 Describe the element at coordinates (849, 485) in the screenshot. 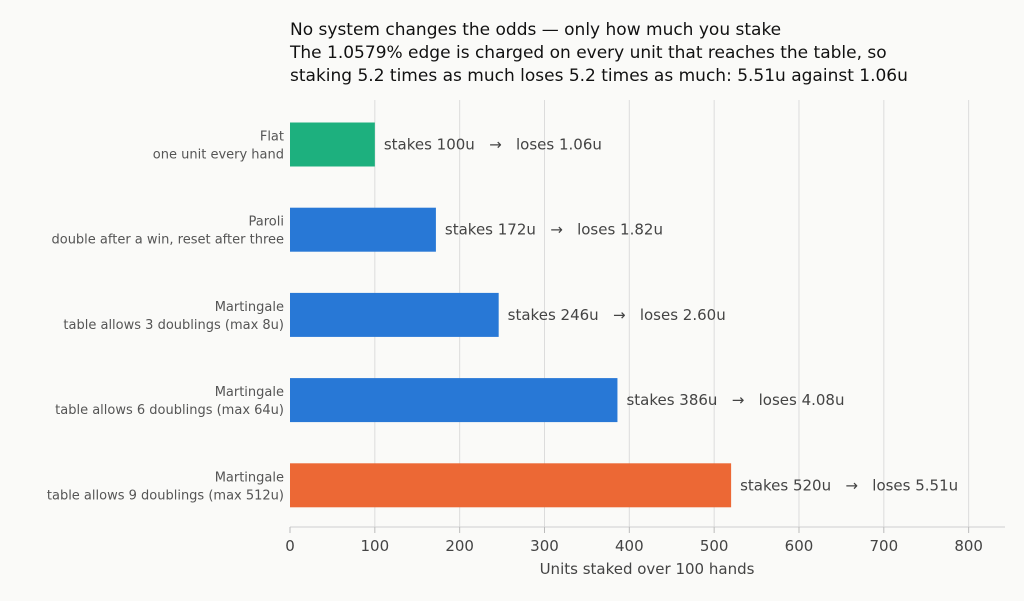

I see `data-label: stakes 520u → loses 5.51u` at that location.